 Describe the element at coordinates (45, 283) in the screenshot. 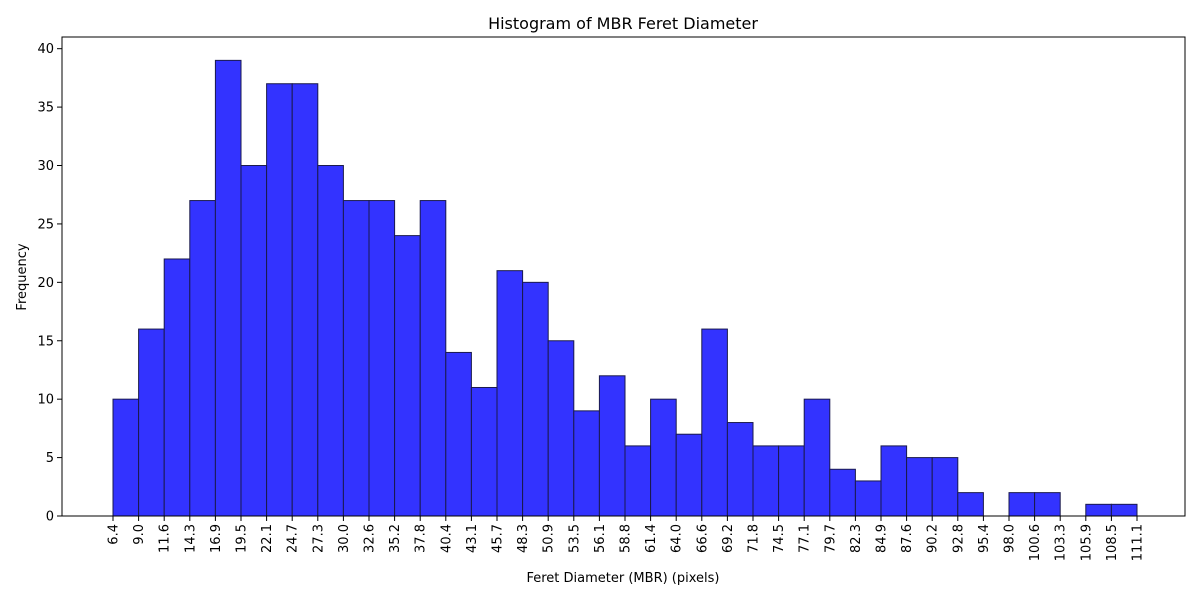

I see `y-tick-label: 20` at that location.